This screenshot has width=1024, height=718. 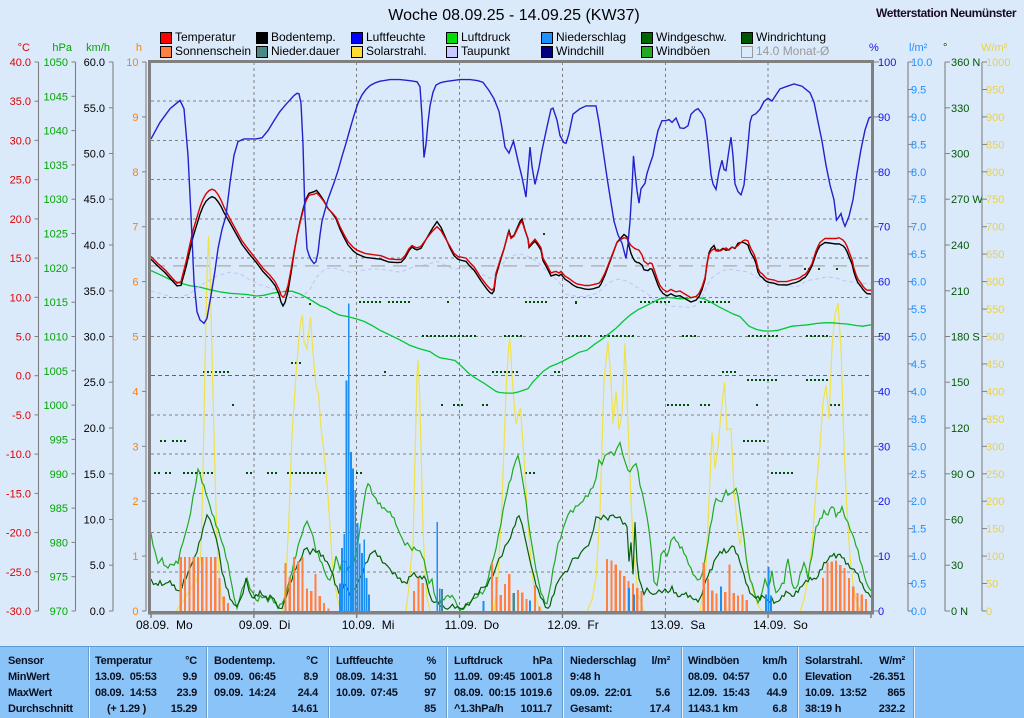 What do you see at coordinates (94, 200) in the screenshot?
I see `svg-text: 45.0` at bounding box center [94, 200].